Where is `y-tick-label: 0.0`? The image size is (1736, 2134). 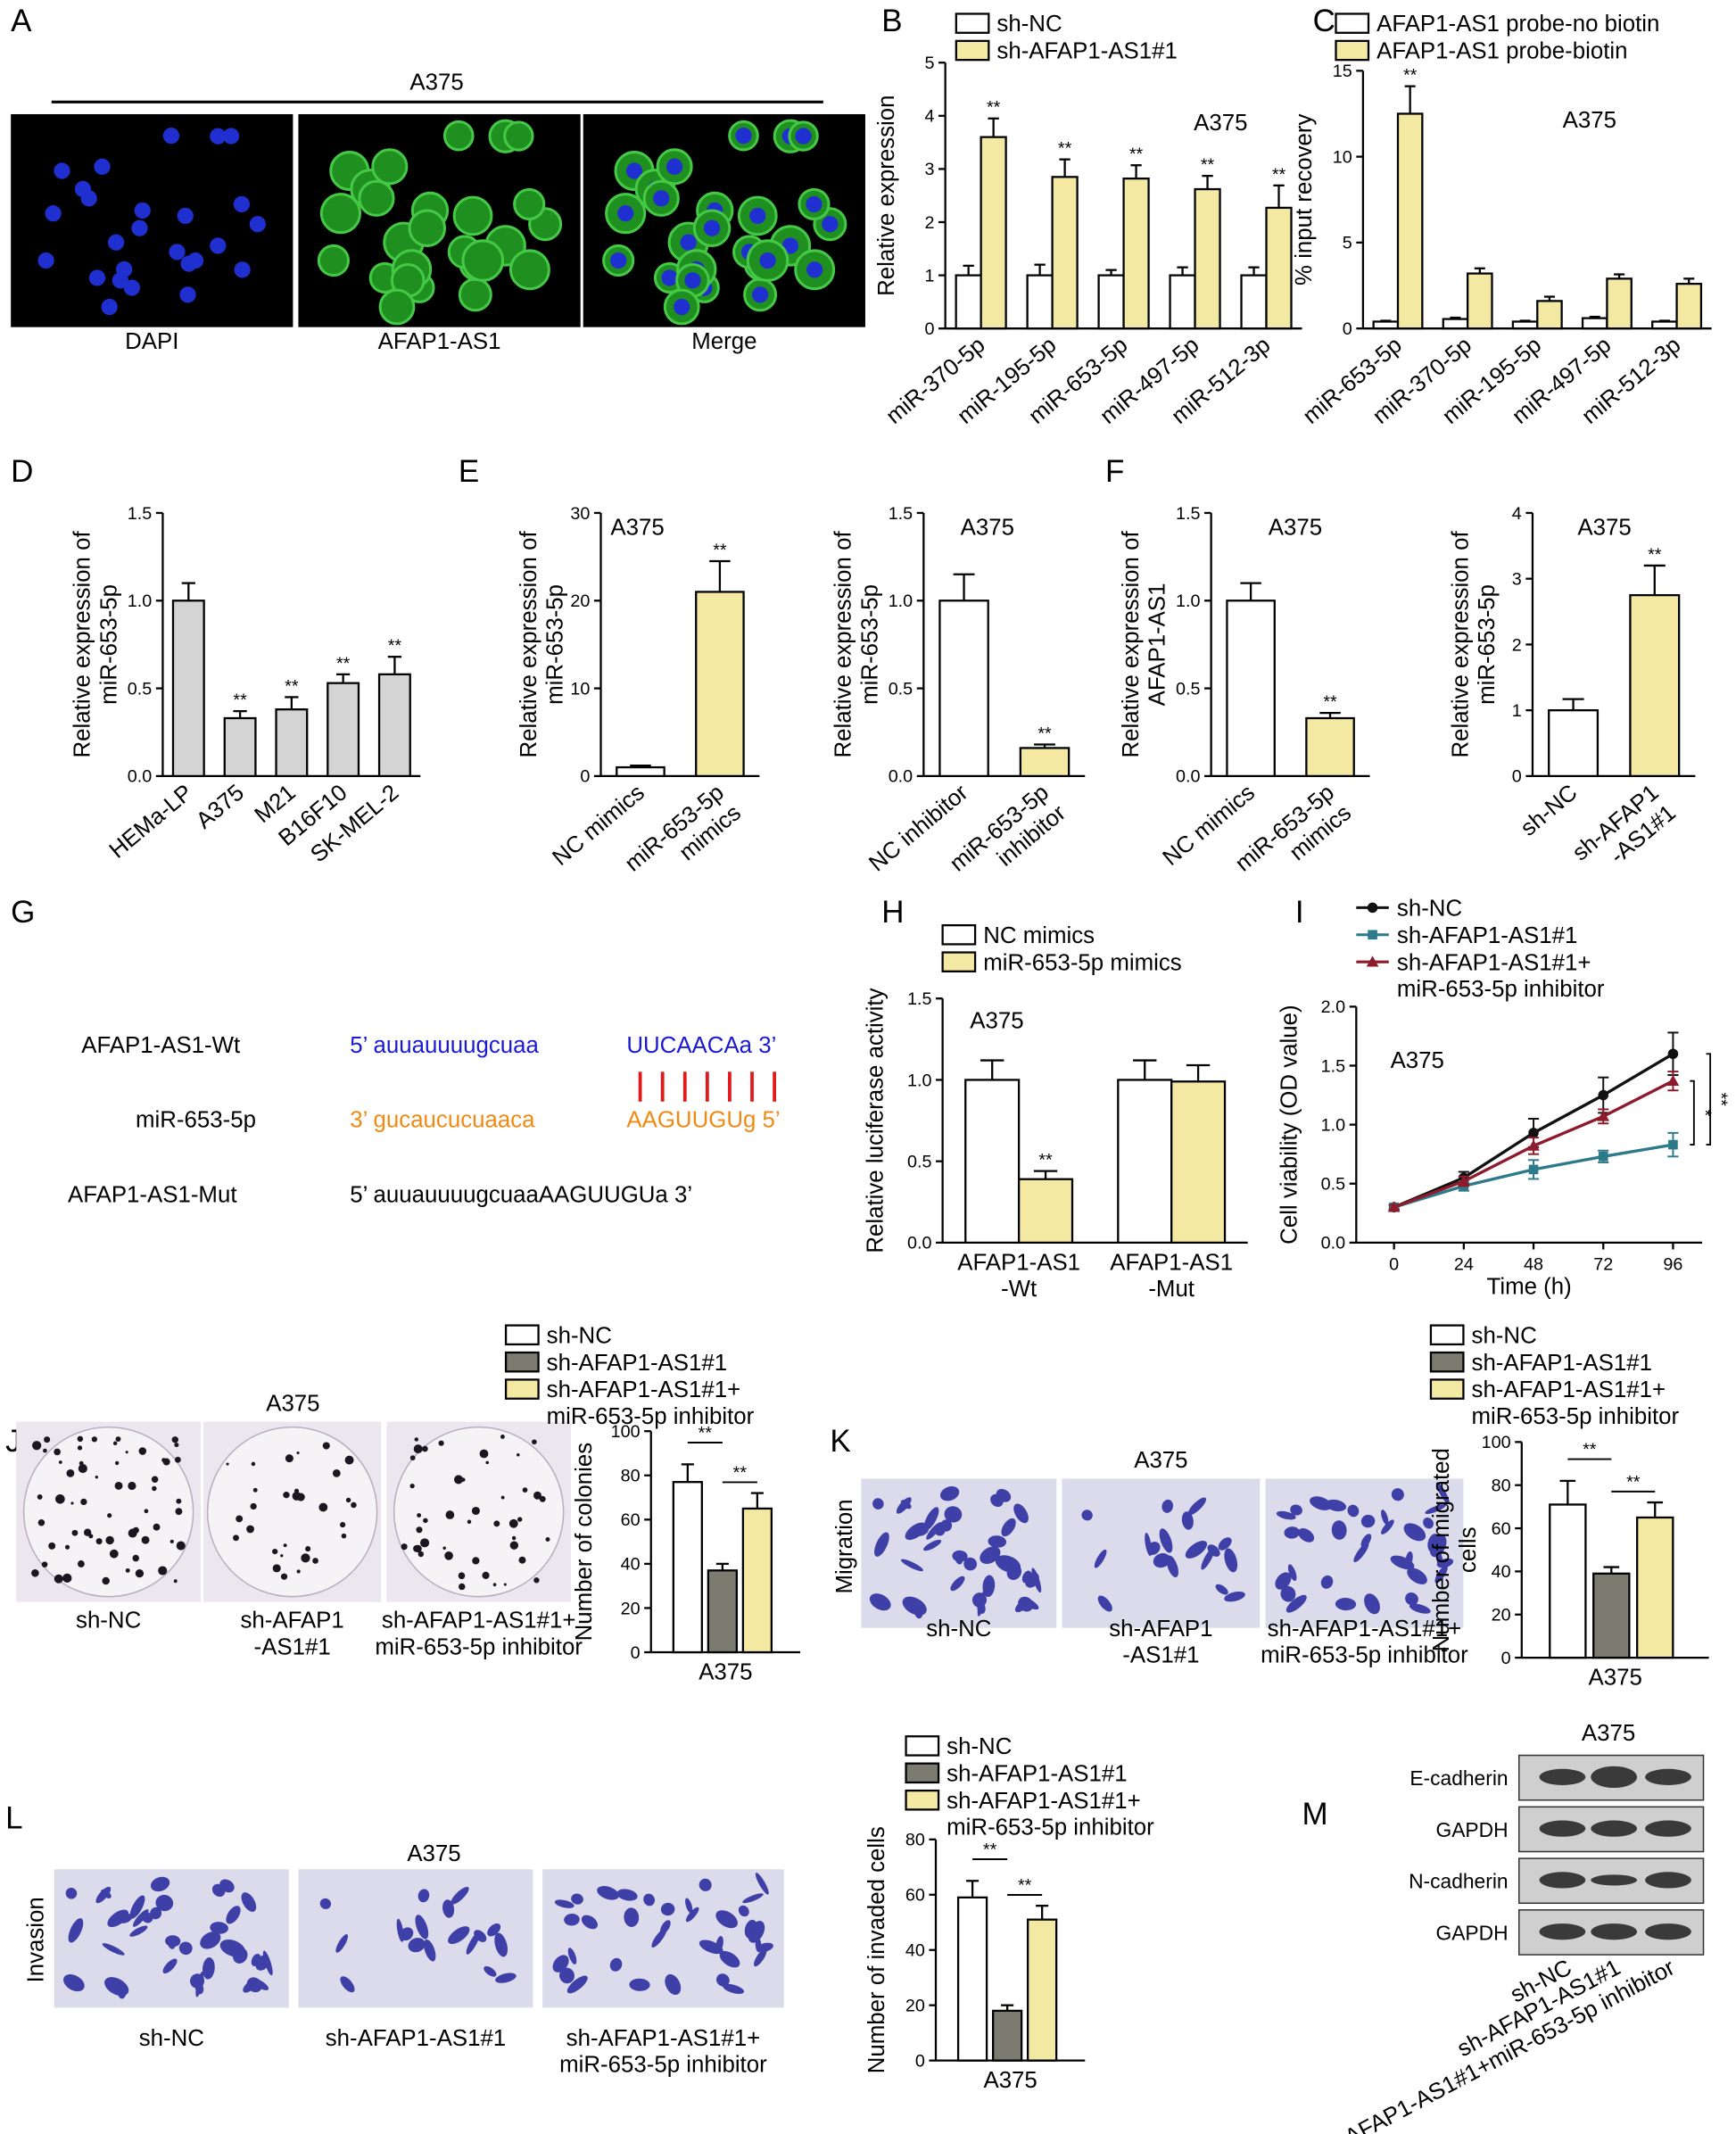 y-tick-label: 0.0 is located at coordinates (901, 777).